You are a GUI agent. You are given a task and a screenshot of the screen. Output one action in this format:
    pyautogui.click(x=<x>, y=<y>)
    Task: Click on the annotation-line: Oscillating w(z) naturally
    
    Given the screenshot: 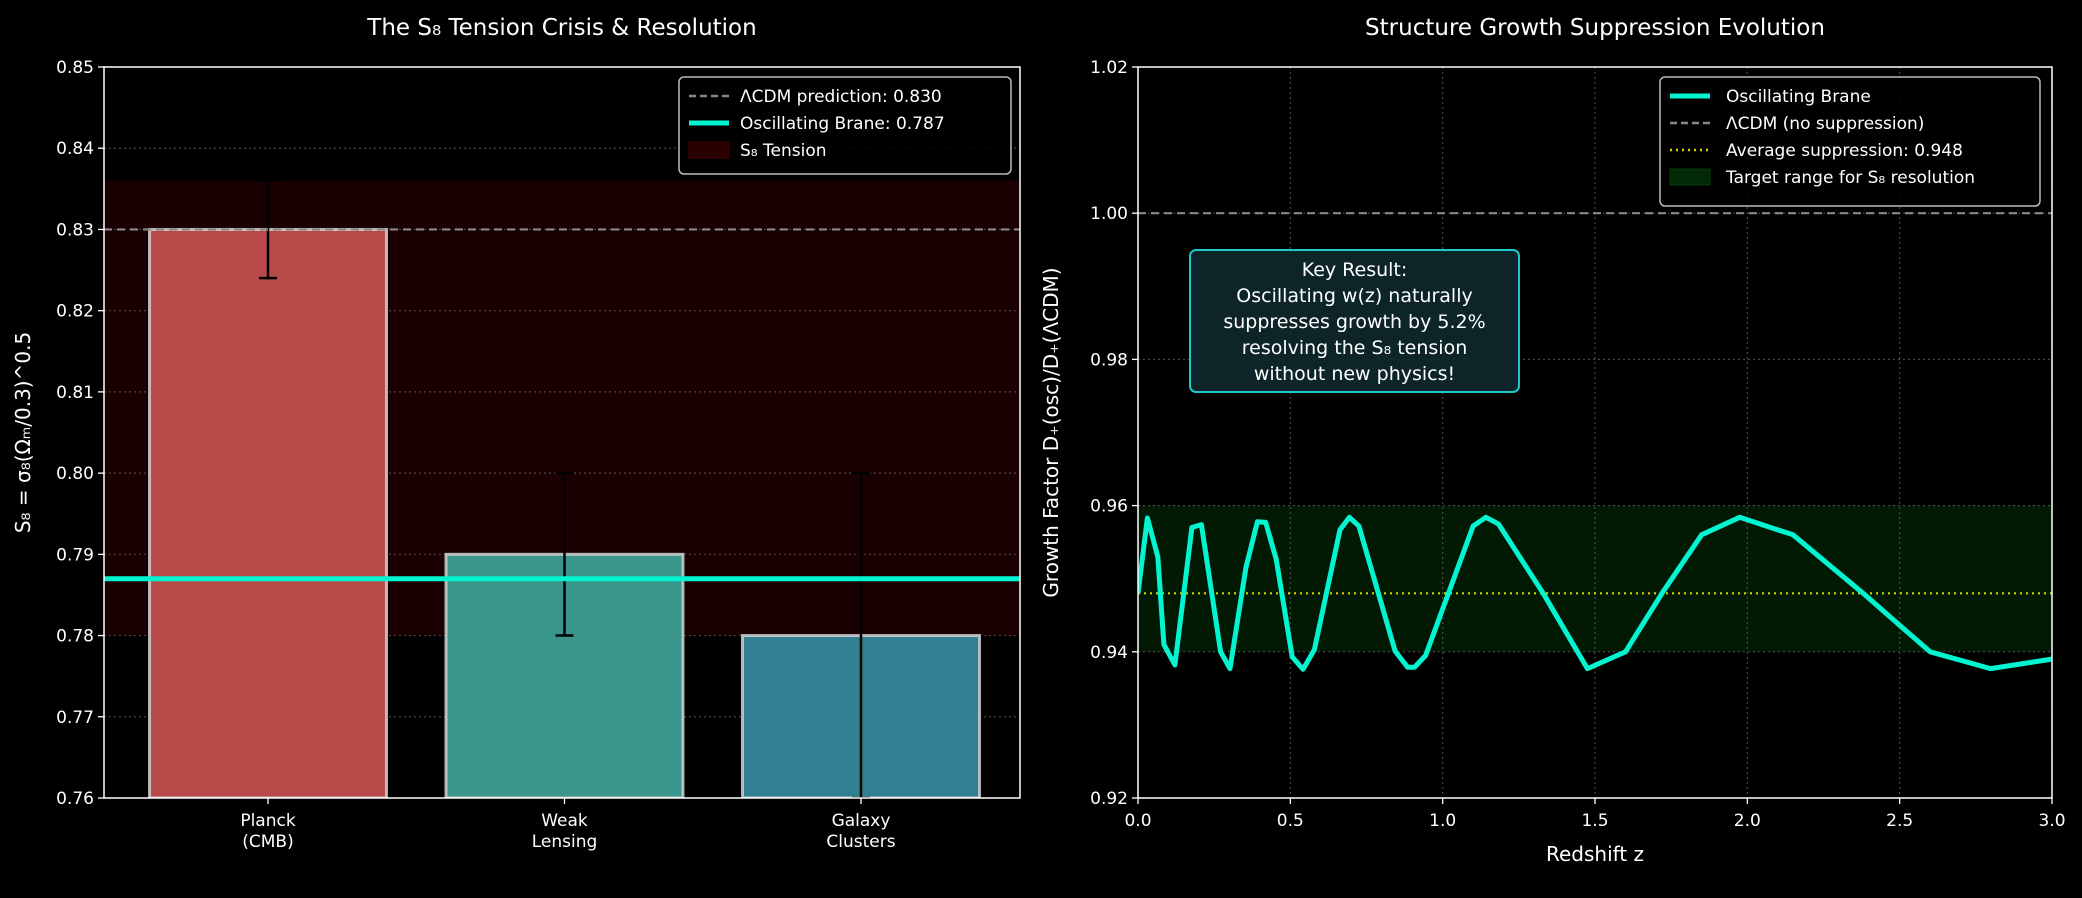 What is the action you would take?
    pyautogui.click(x=1354, y=296)
    